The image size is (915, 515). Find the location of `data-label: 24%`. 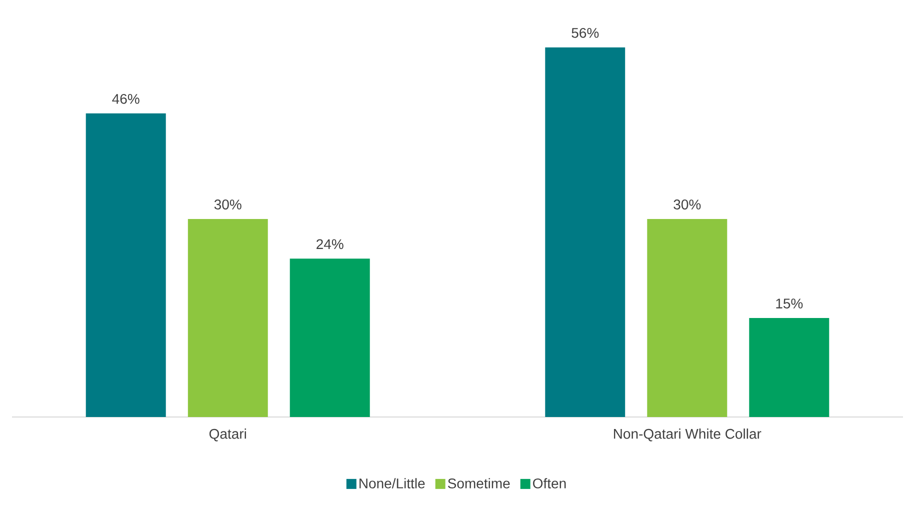

data-label: 24% is located at coordinates (330, 244).